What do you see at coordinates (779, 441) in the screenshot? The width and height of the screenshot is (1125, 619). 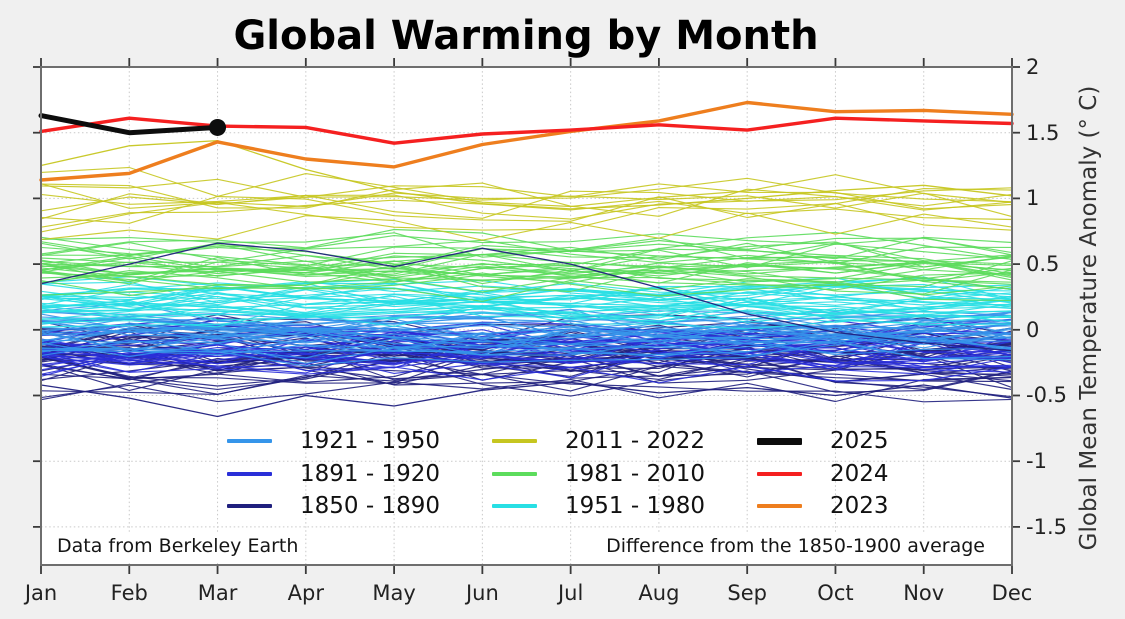 I see `legend-swatch-2025` at bounding box center [779, 441].